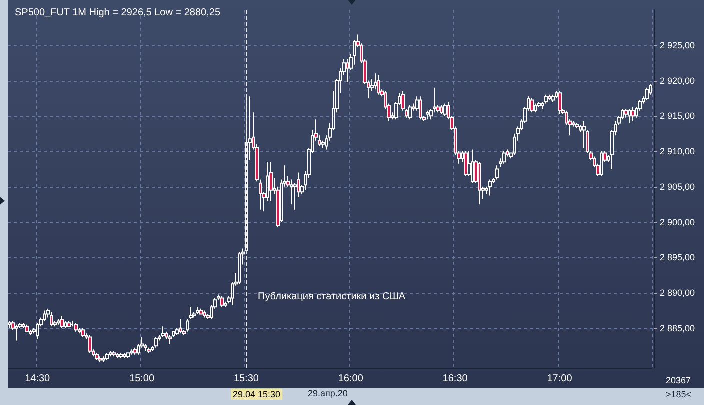 The image size is (704, 405). What do you see at coordinates (678, 187) in the screenshot?
I see `y-tick-label: 2 905,00` at bounding box center [678, 187].